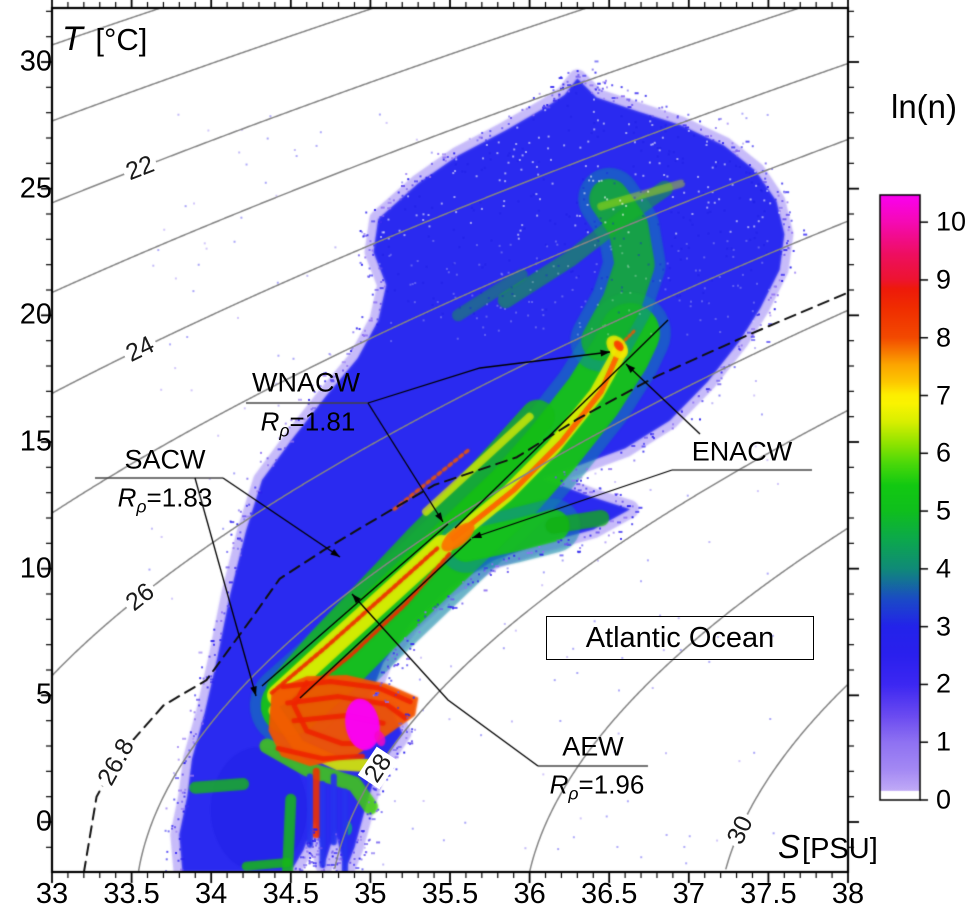 Image resolution: width=980 pixels, height=919 pixels. What do you see at coordinates (35, 188) in the screenshot?
I see `y-axis-tick-label: 25` at bounding box center [35, 188].